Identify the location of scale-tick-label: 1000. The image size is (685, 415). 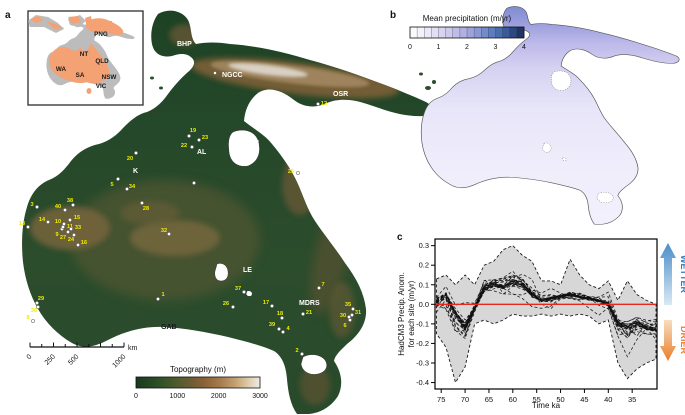
(119, 361).